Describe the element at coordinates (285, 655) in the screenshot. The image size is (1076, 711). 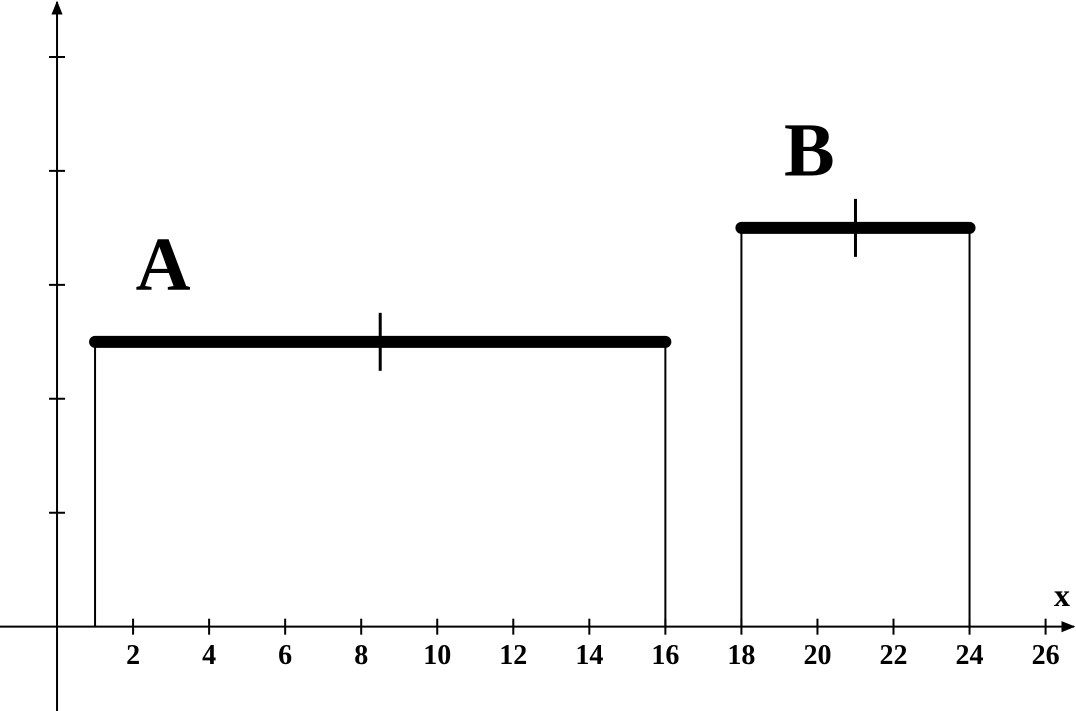
I see `x-tick-label: 6` at that location.